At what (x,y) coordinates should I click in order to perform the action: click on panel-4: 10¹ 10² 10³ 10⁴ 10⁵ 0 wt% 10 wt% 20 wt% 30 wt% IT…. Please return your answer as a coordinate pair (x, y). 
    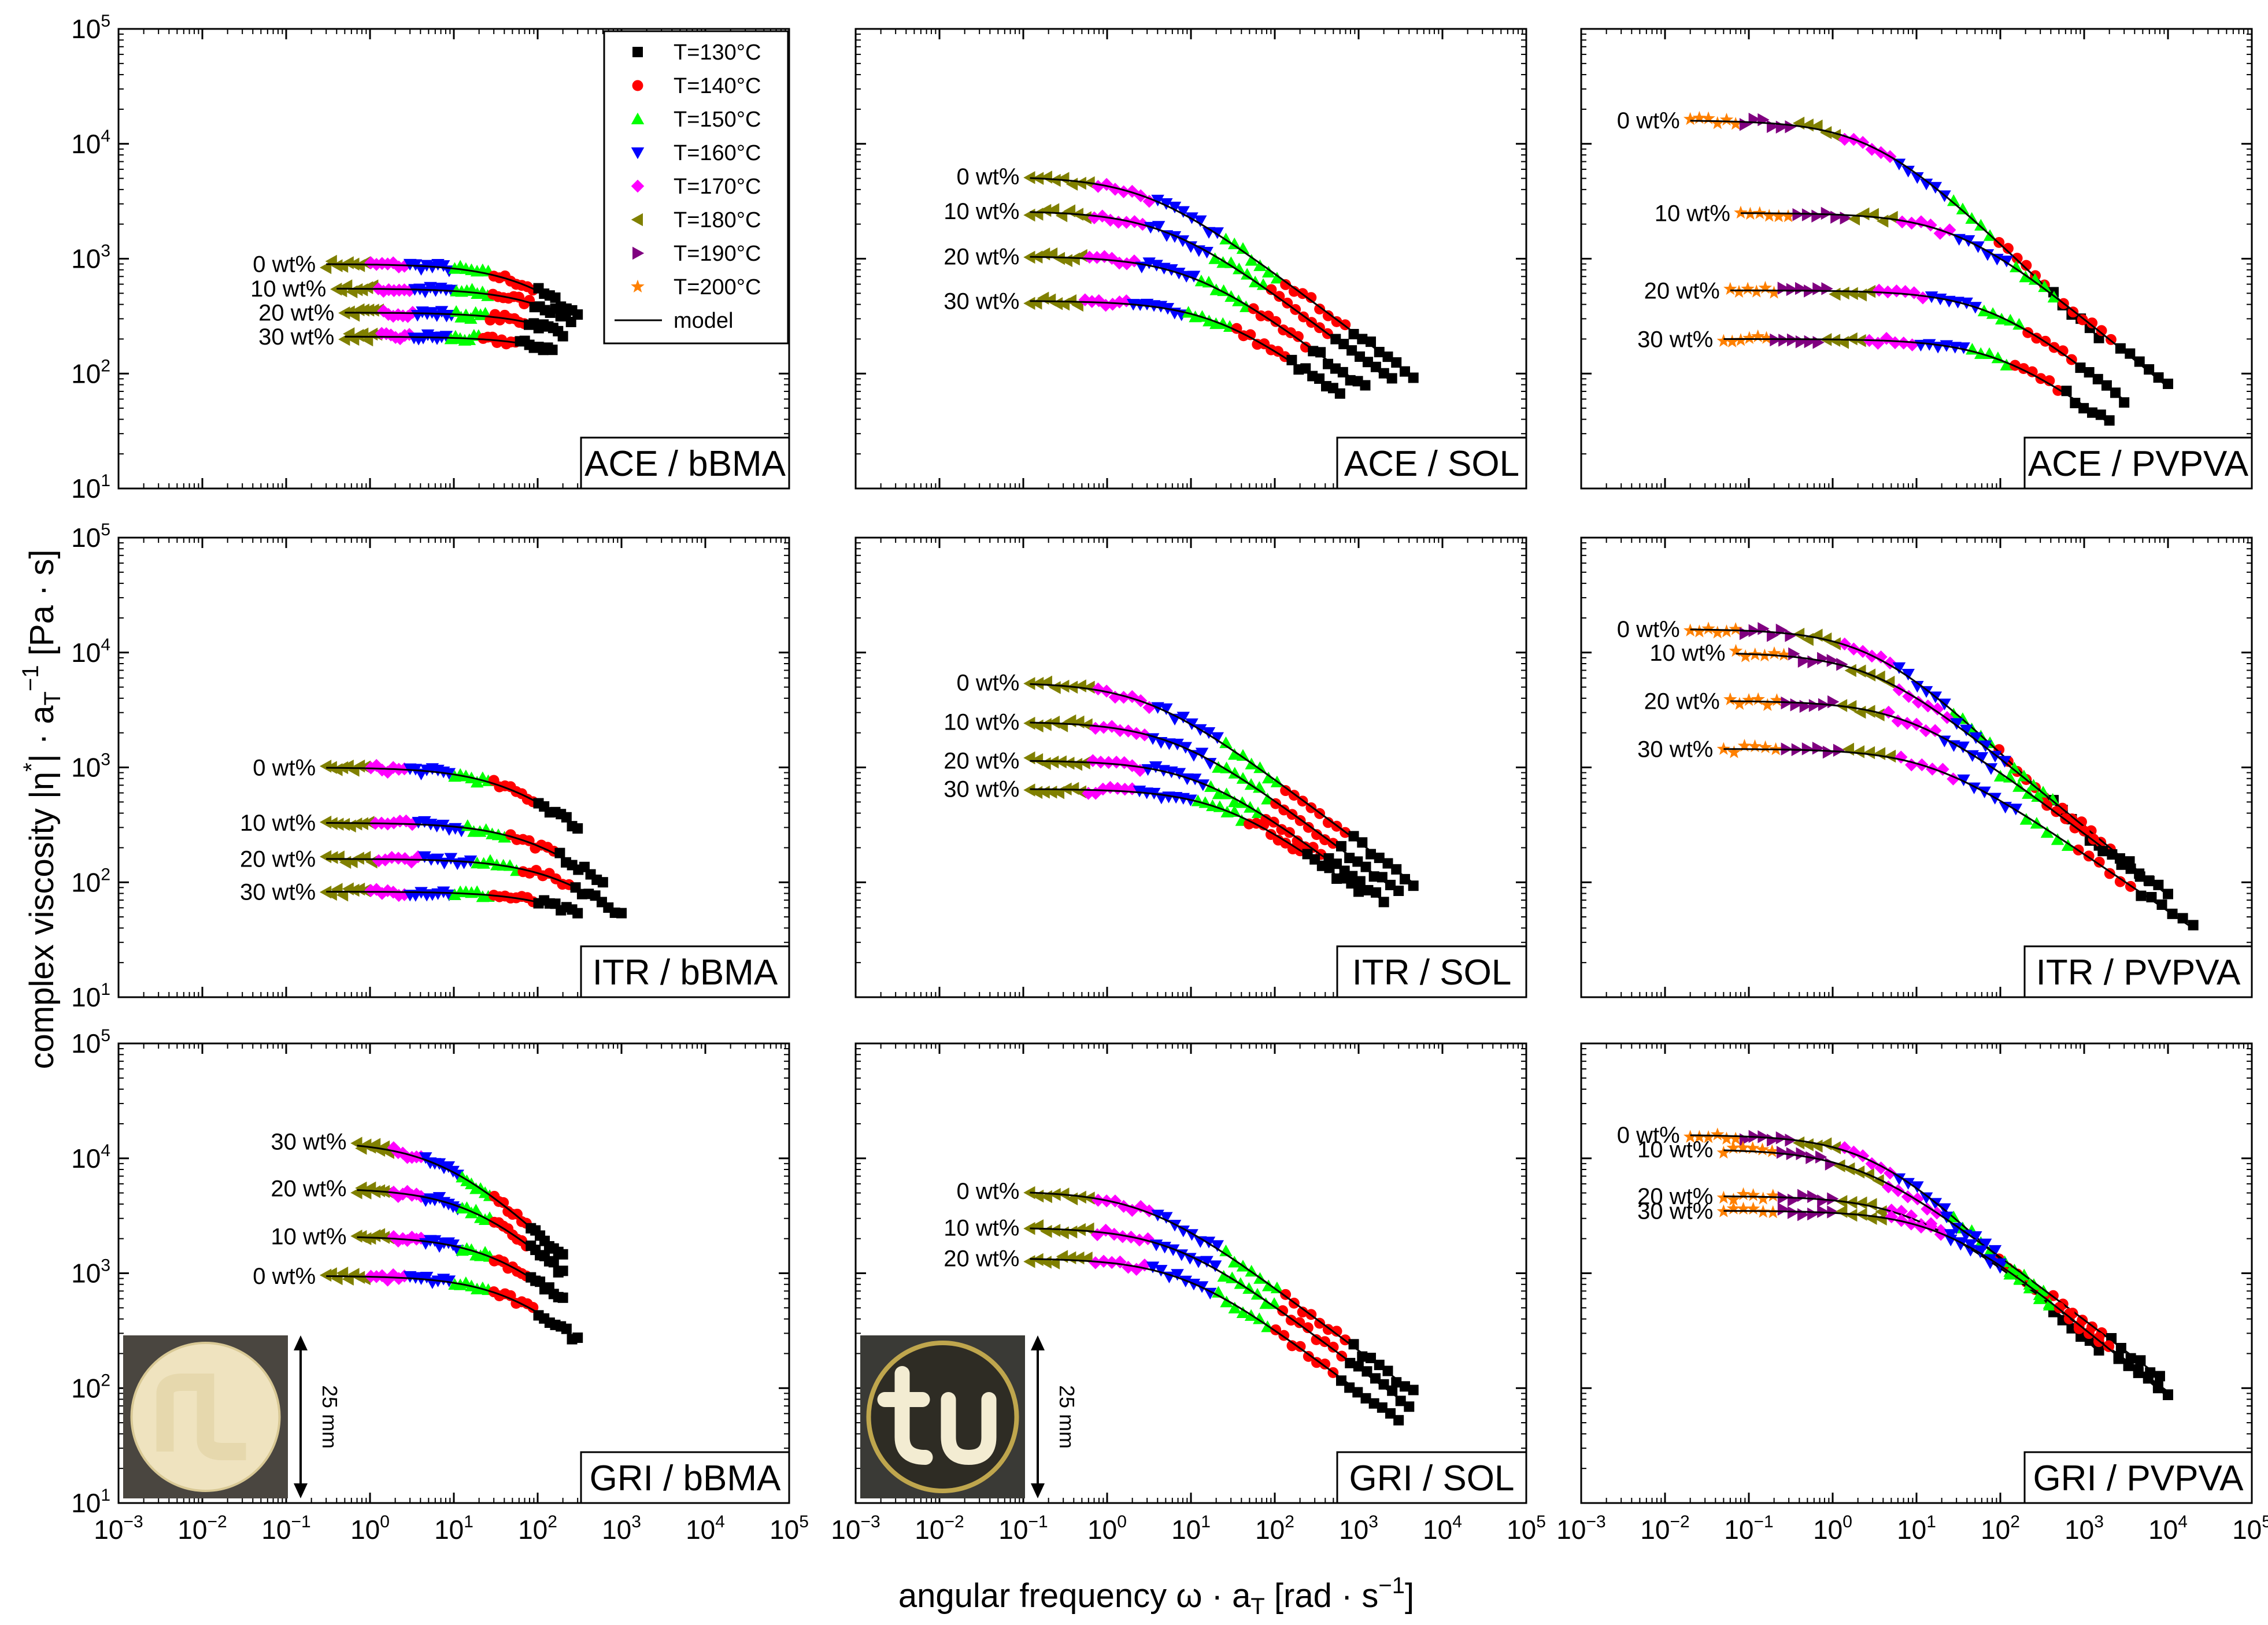
    Looking at the image, I should click on (430, 766).